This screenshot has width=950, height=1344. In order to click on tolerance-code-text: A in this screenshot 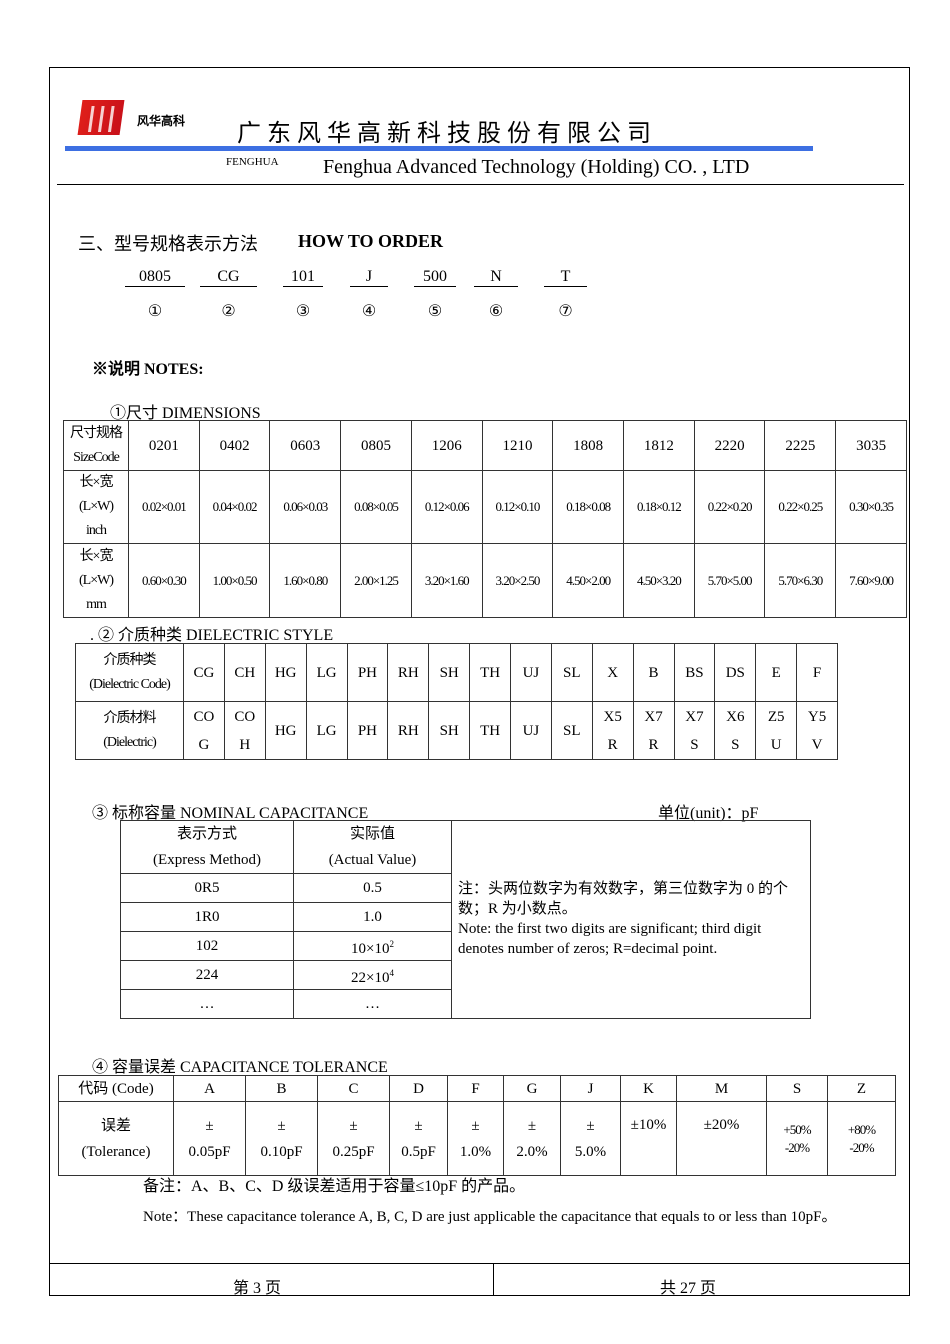, I will do `click(209, 1088)`.